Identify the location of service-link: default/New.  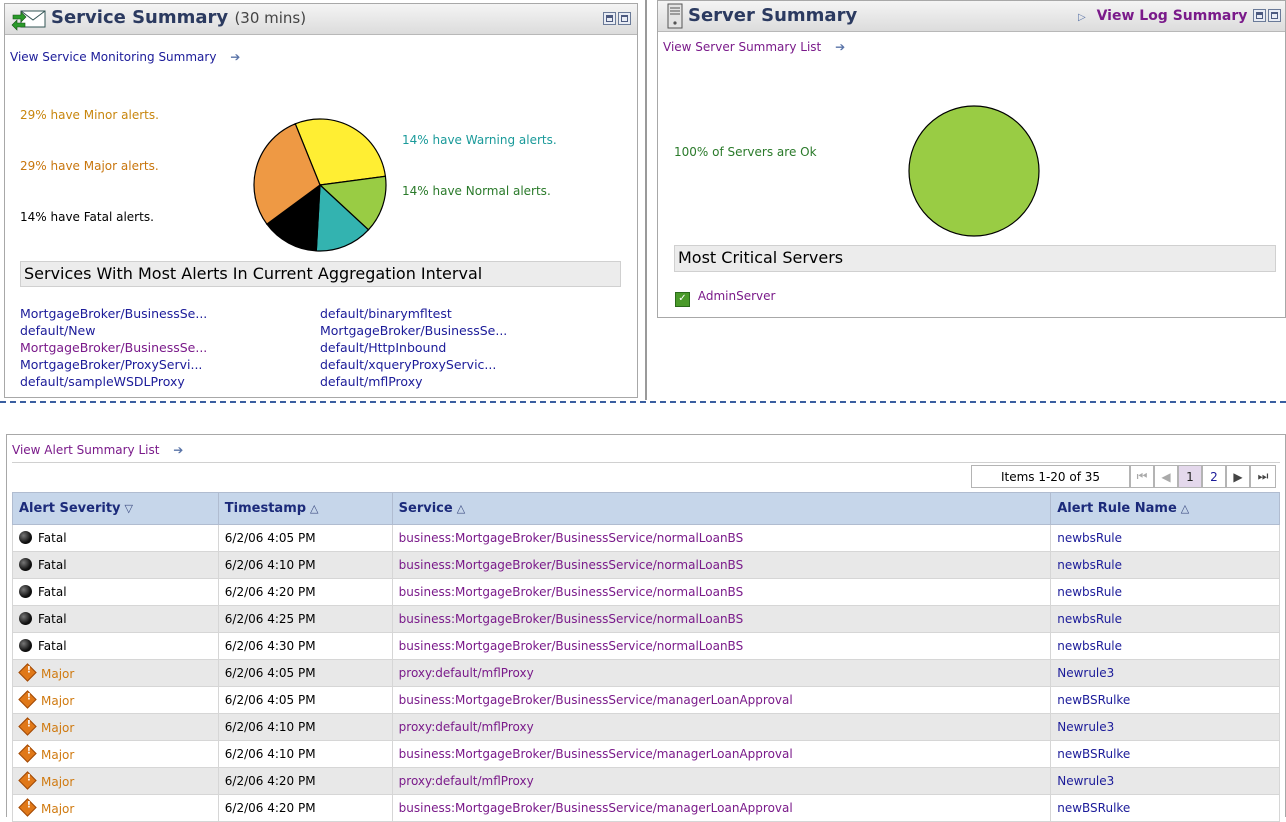
(58, 330).